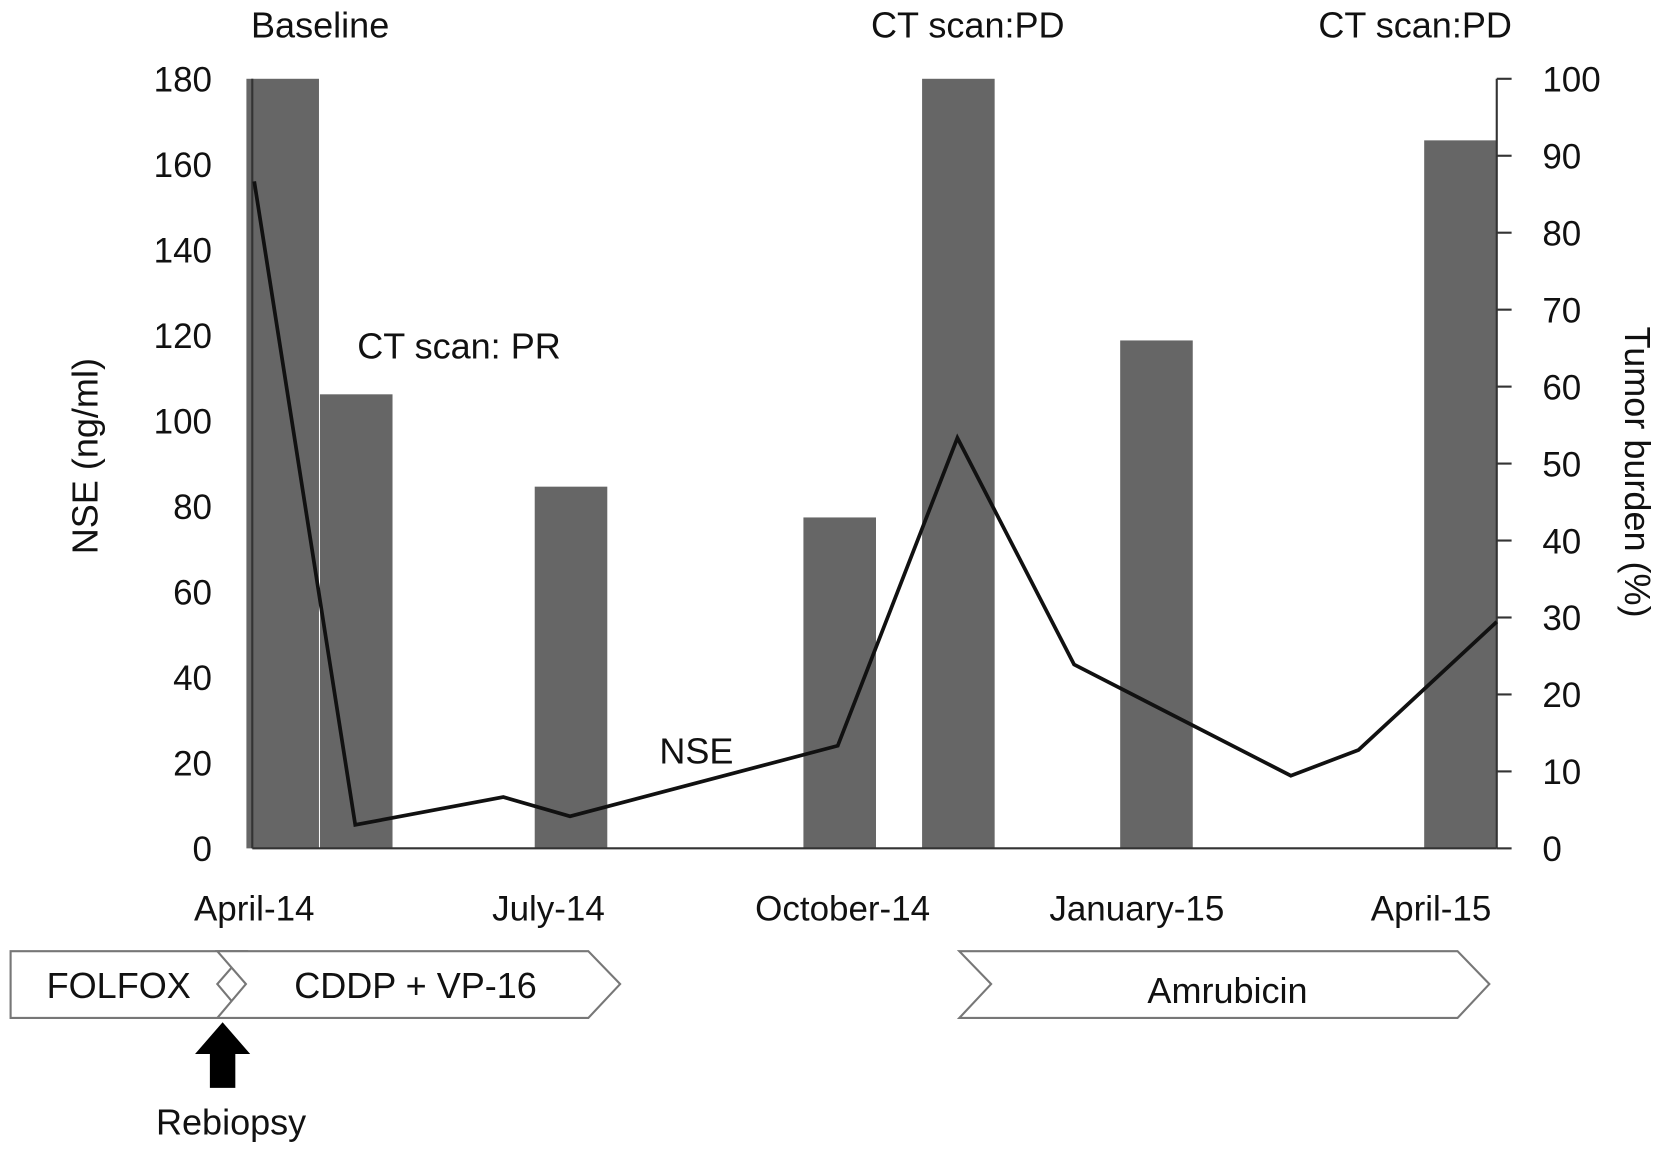 This screenshot has height=1154, width=1660. What do you see at coordinates (192, 507) in the screenshot?
I see `y-tick-label: 80` at bounding box center [192, 507].